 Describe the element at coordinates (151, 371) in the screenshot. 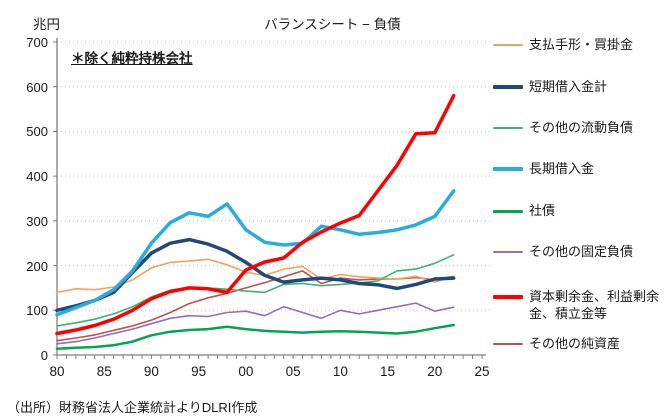

I see `x-axis-label: 90` at that location.